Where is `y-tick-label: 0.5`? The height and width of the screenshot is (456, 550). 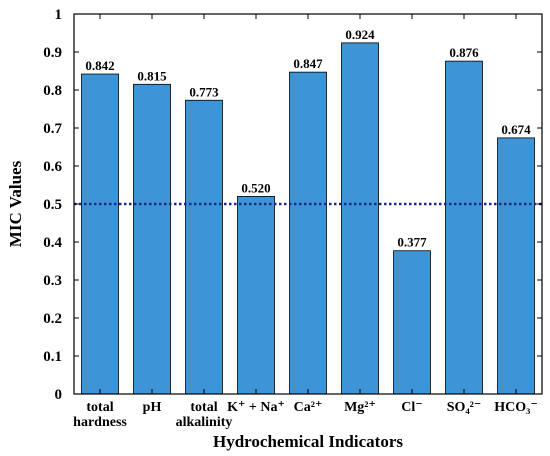
y-tick-label: 0.5 is located at coordinates (52, 205).